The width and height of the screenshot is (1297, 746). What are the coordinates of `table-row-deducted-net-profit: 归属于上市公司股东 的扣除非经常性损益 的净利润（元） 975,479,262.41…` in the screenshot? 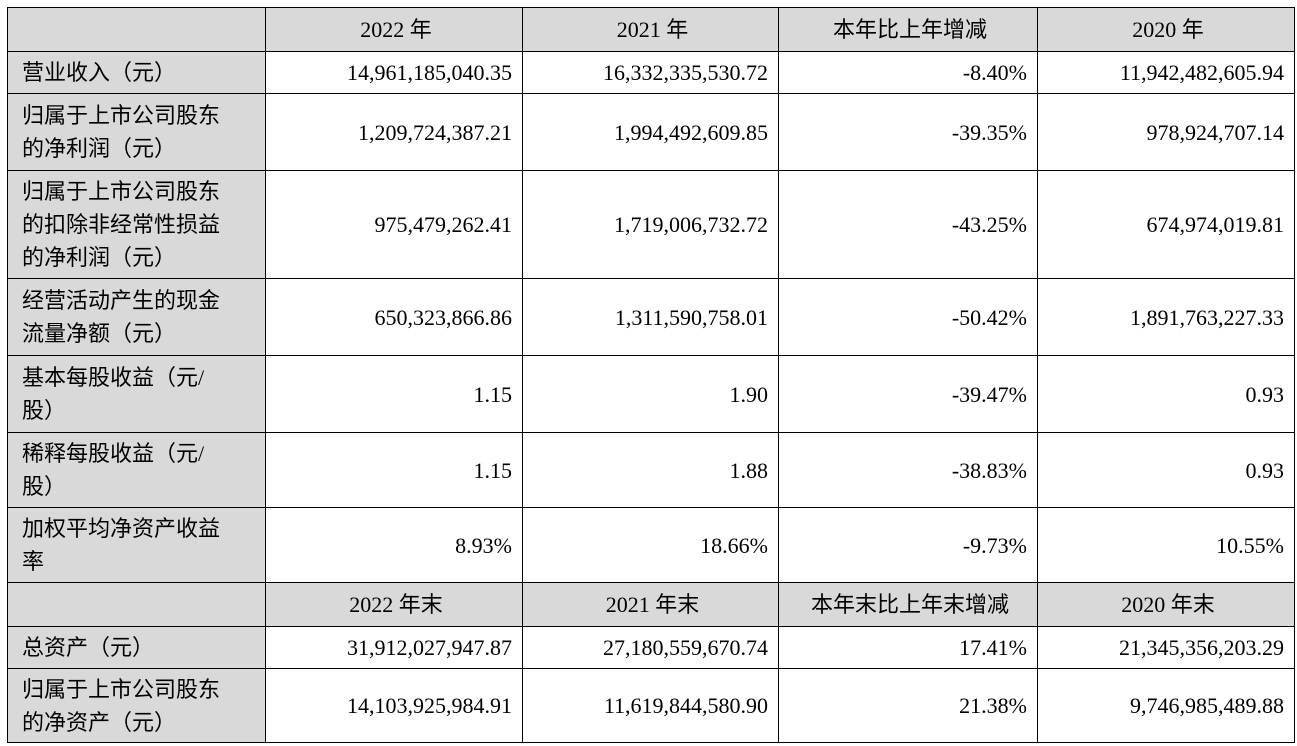 It's located at (651, 224).